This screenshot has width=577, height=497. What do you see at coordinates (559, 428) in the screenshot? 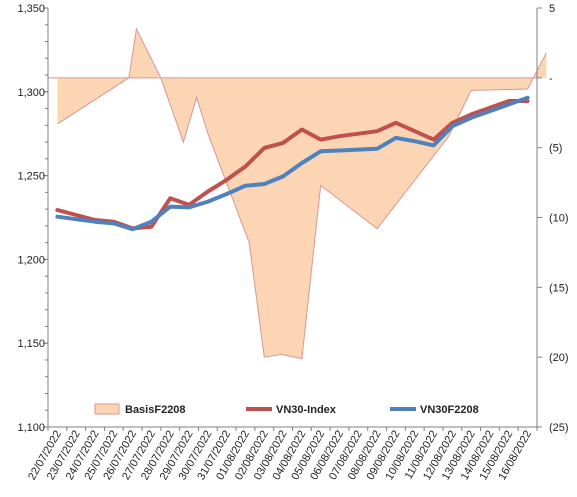
I see `right-tick-label: (25)` at bounding box center [559, 428].